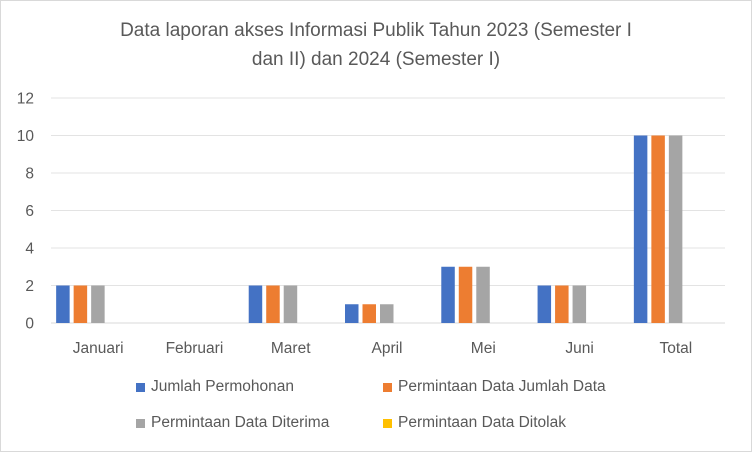 The height and width of the screenshot is (452, 752). Describe the element at coordinates (376, 59) in the screenshot. I see `chart-title-line-2: dan II) dan 2024 (Semester I)` at that location.